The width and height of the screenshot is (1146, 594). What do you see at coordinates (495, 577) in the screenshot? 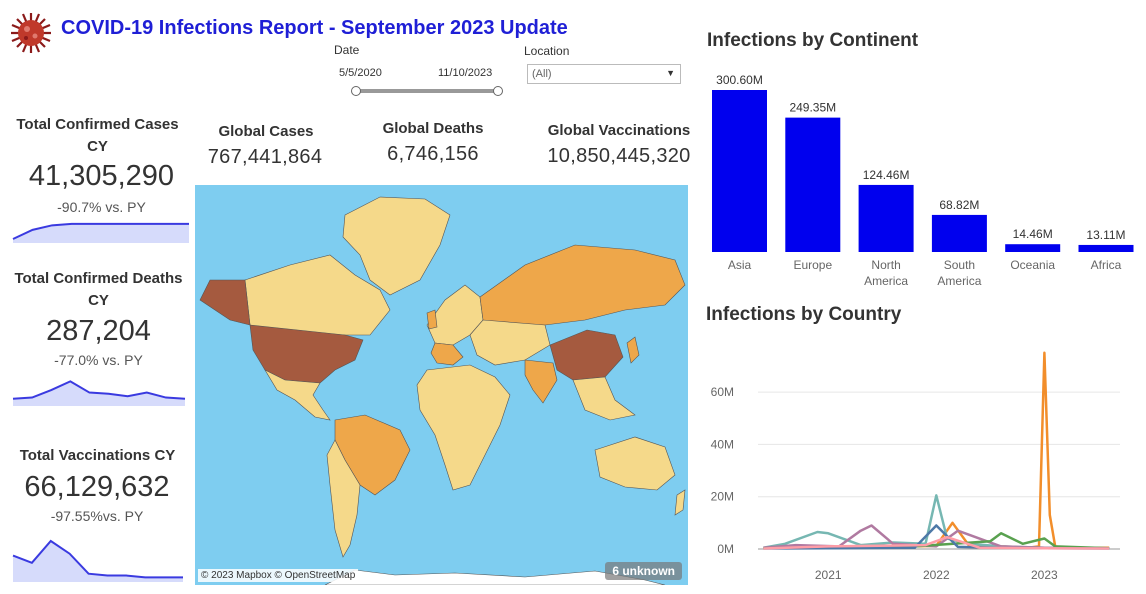
I see `antarctica-shape` at bounding box center [495, 577].